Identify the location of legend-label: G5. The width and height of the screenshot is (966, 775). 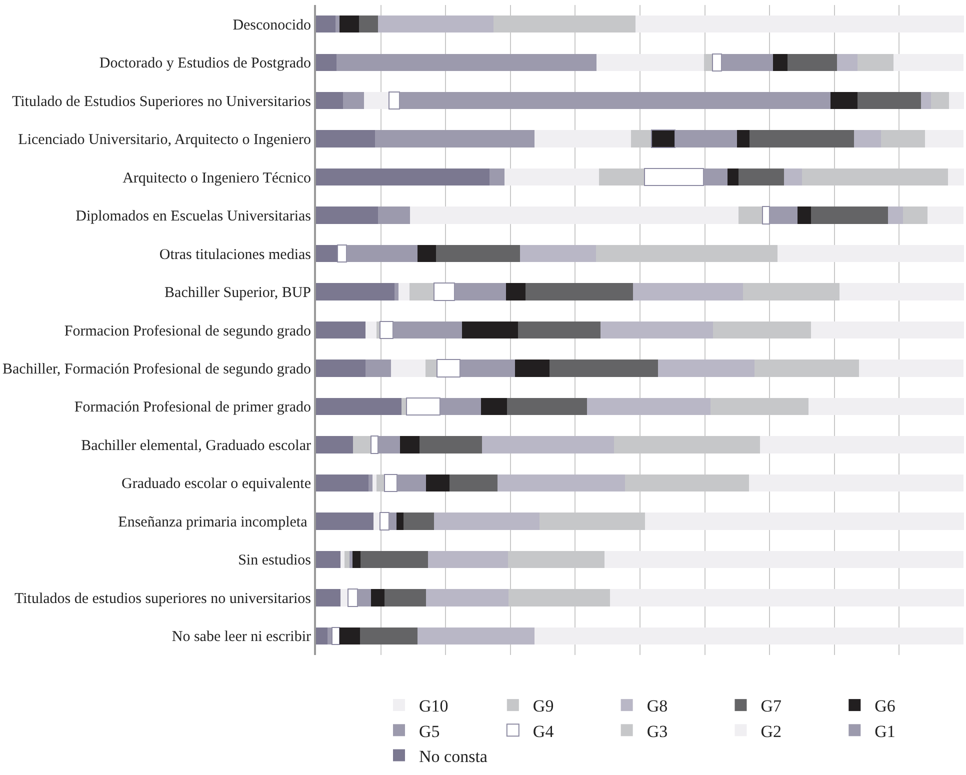
(429, 731).